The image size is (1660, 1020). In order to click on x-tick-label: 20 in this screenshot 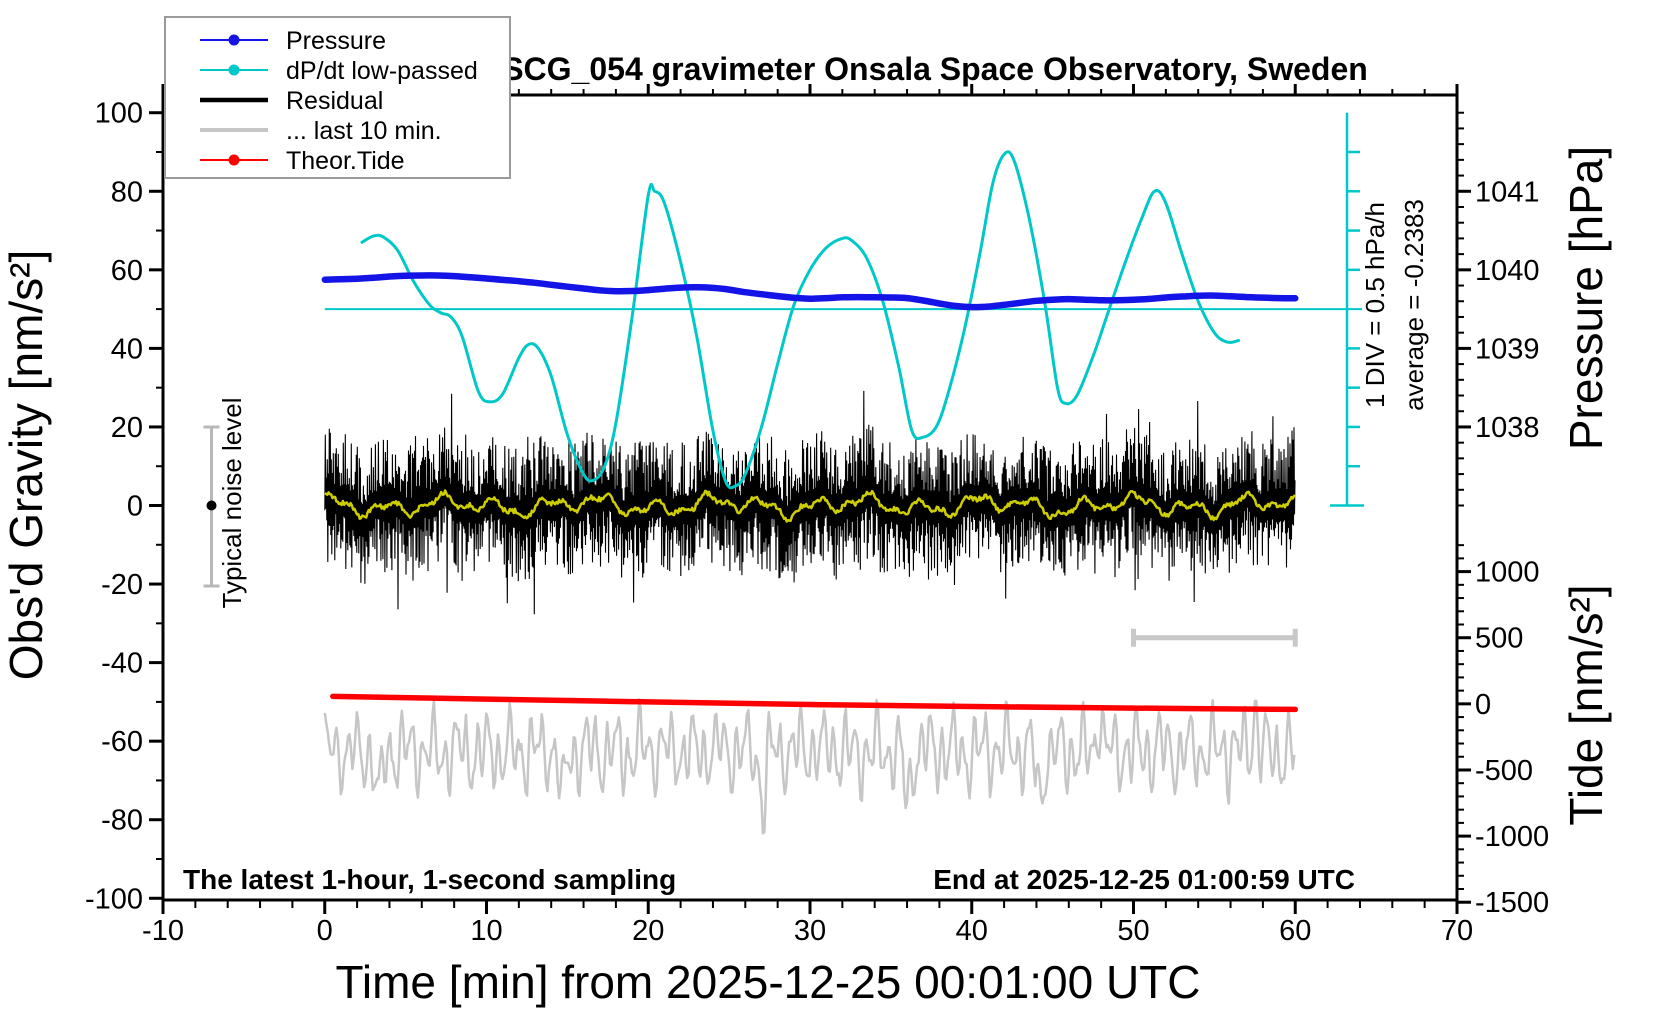, I will do `click(648, 931)`.